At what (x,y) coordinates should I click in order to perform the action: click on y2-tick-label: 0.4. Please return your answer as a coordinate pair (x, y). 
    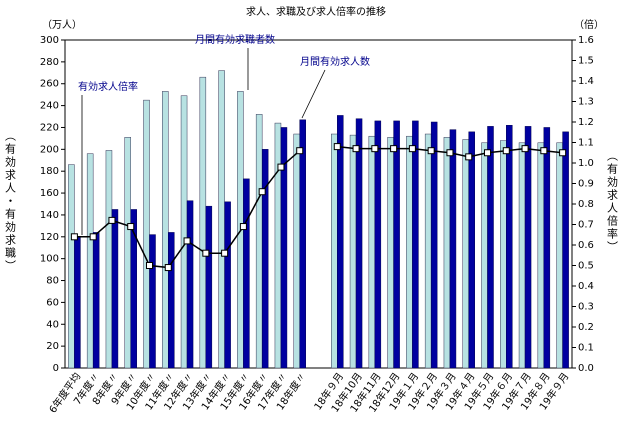
    Looking at the image, I should click on (586, 286).